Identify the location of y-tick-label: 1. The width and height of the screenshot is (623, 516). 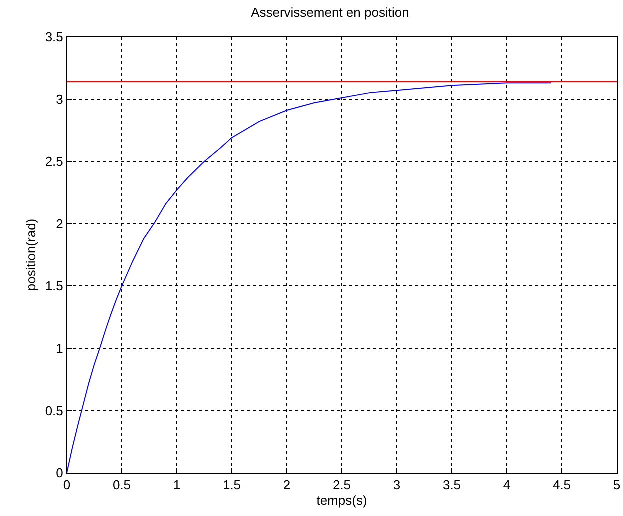
(60, 348).